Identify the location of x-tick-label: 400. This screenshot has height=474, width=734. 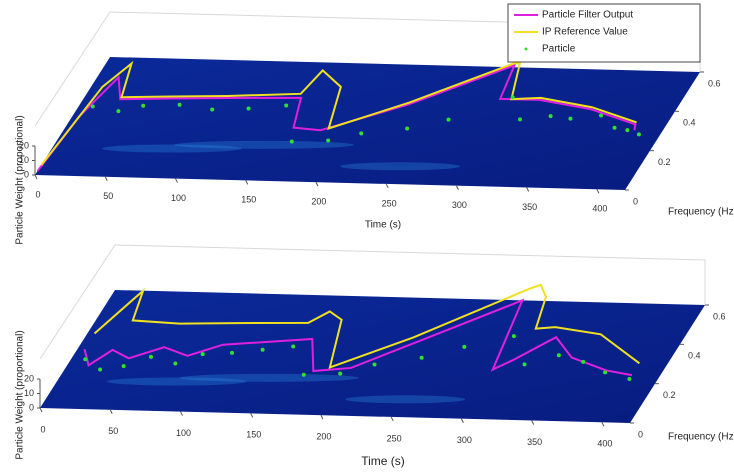
(604, 444).